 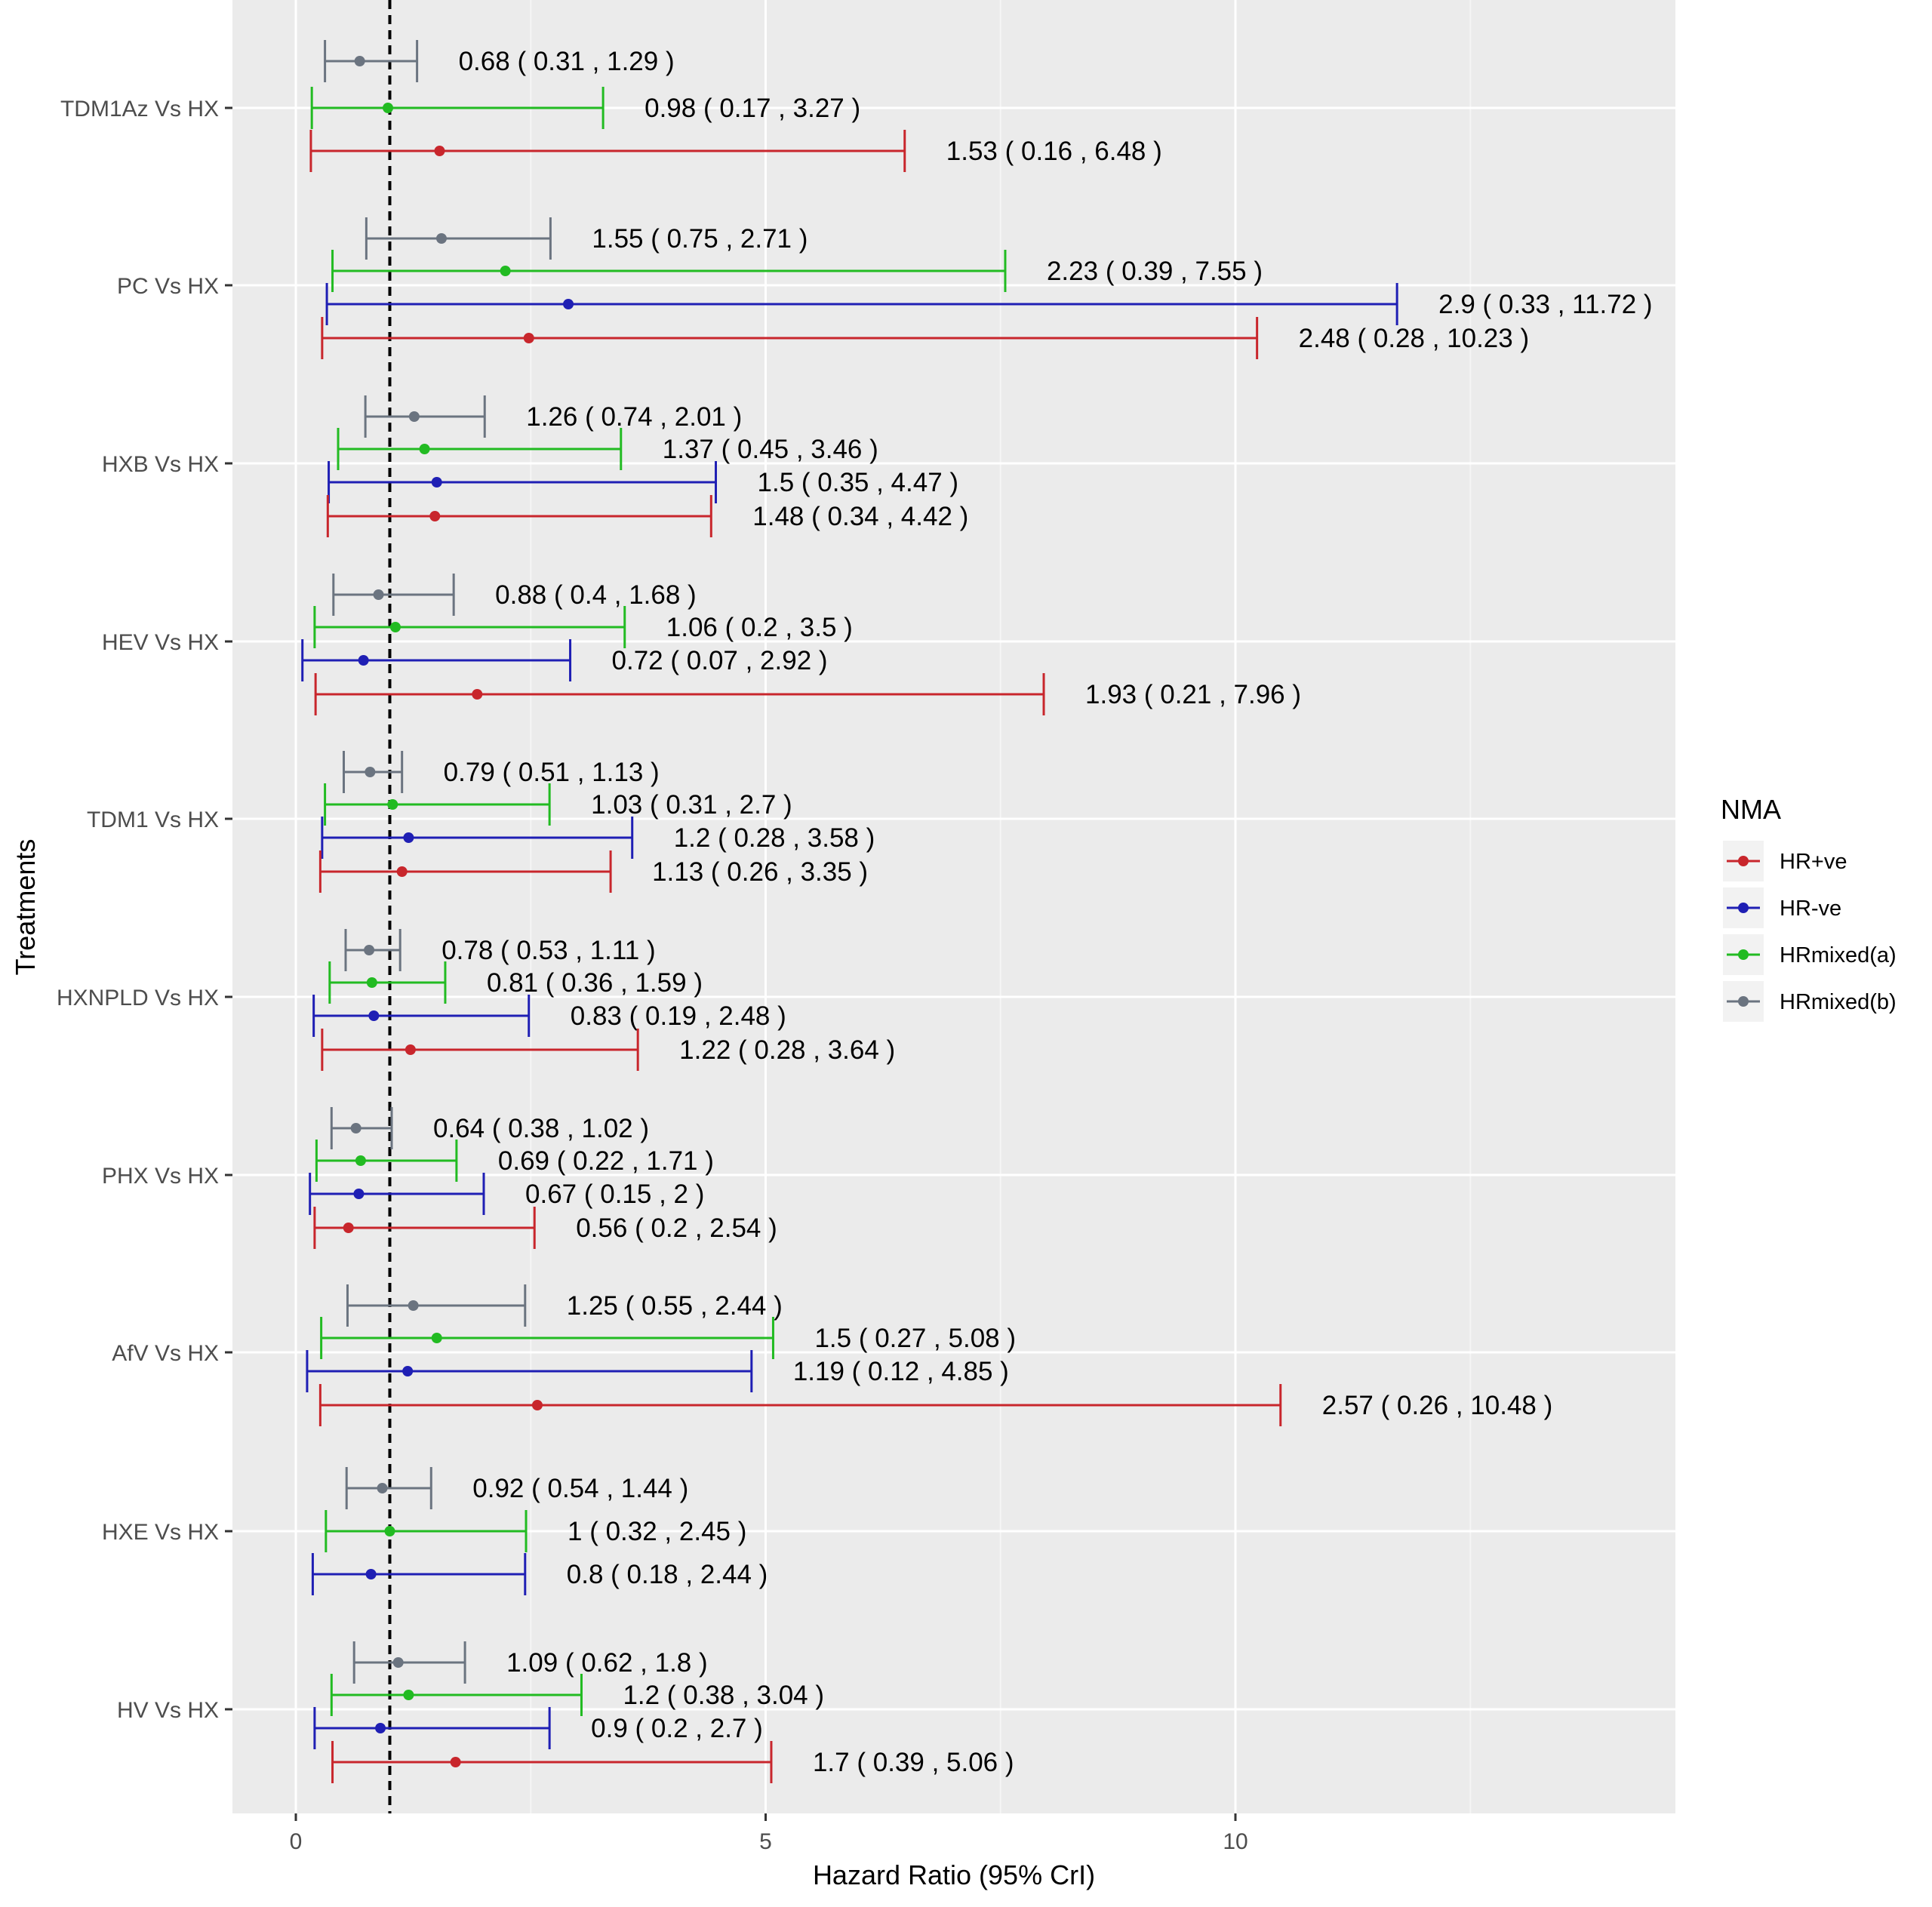 I want to click on estimate-label: 1.22 ( 0.28 , 3.64 ), so click(x=787, y=1050).